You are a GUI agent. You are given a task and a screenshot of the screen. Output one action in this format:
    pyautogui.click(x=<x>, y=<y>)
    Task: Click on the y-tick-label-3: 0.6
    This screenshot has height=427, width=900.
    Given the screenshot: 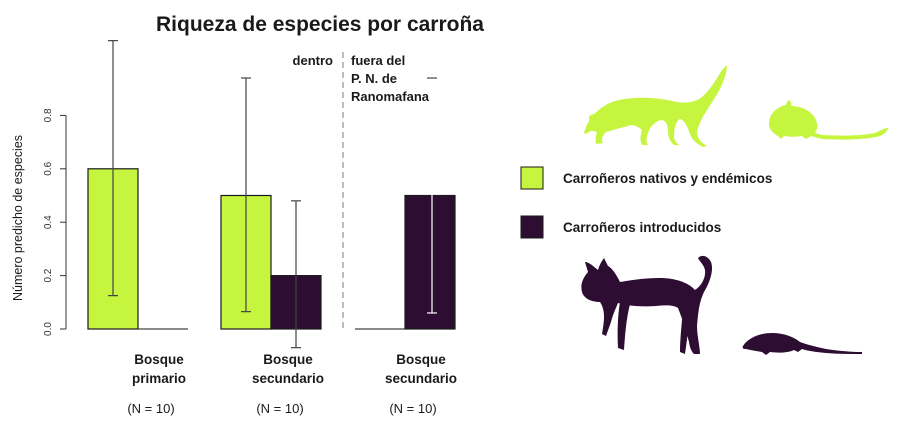 What is the action you would take?
    pyautogui.click(x=48, y=168)
    